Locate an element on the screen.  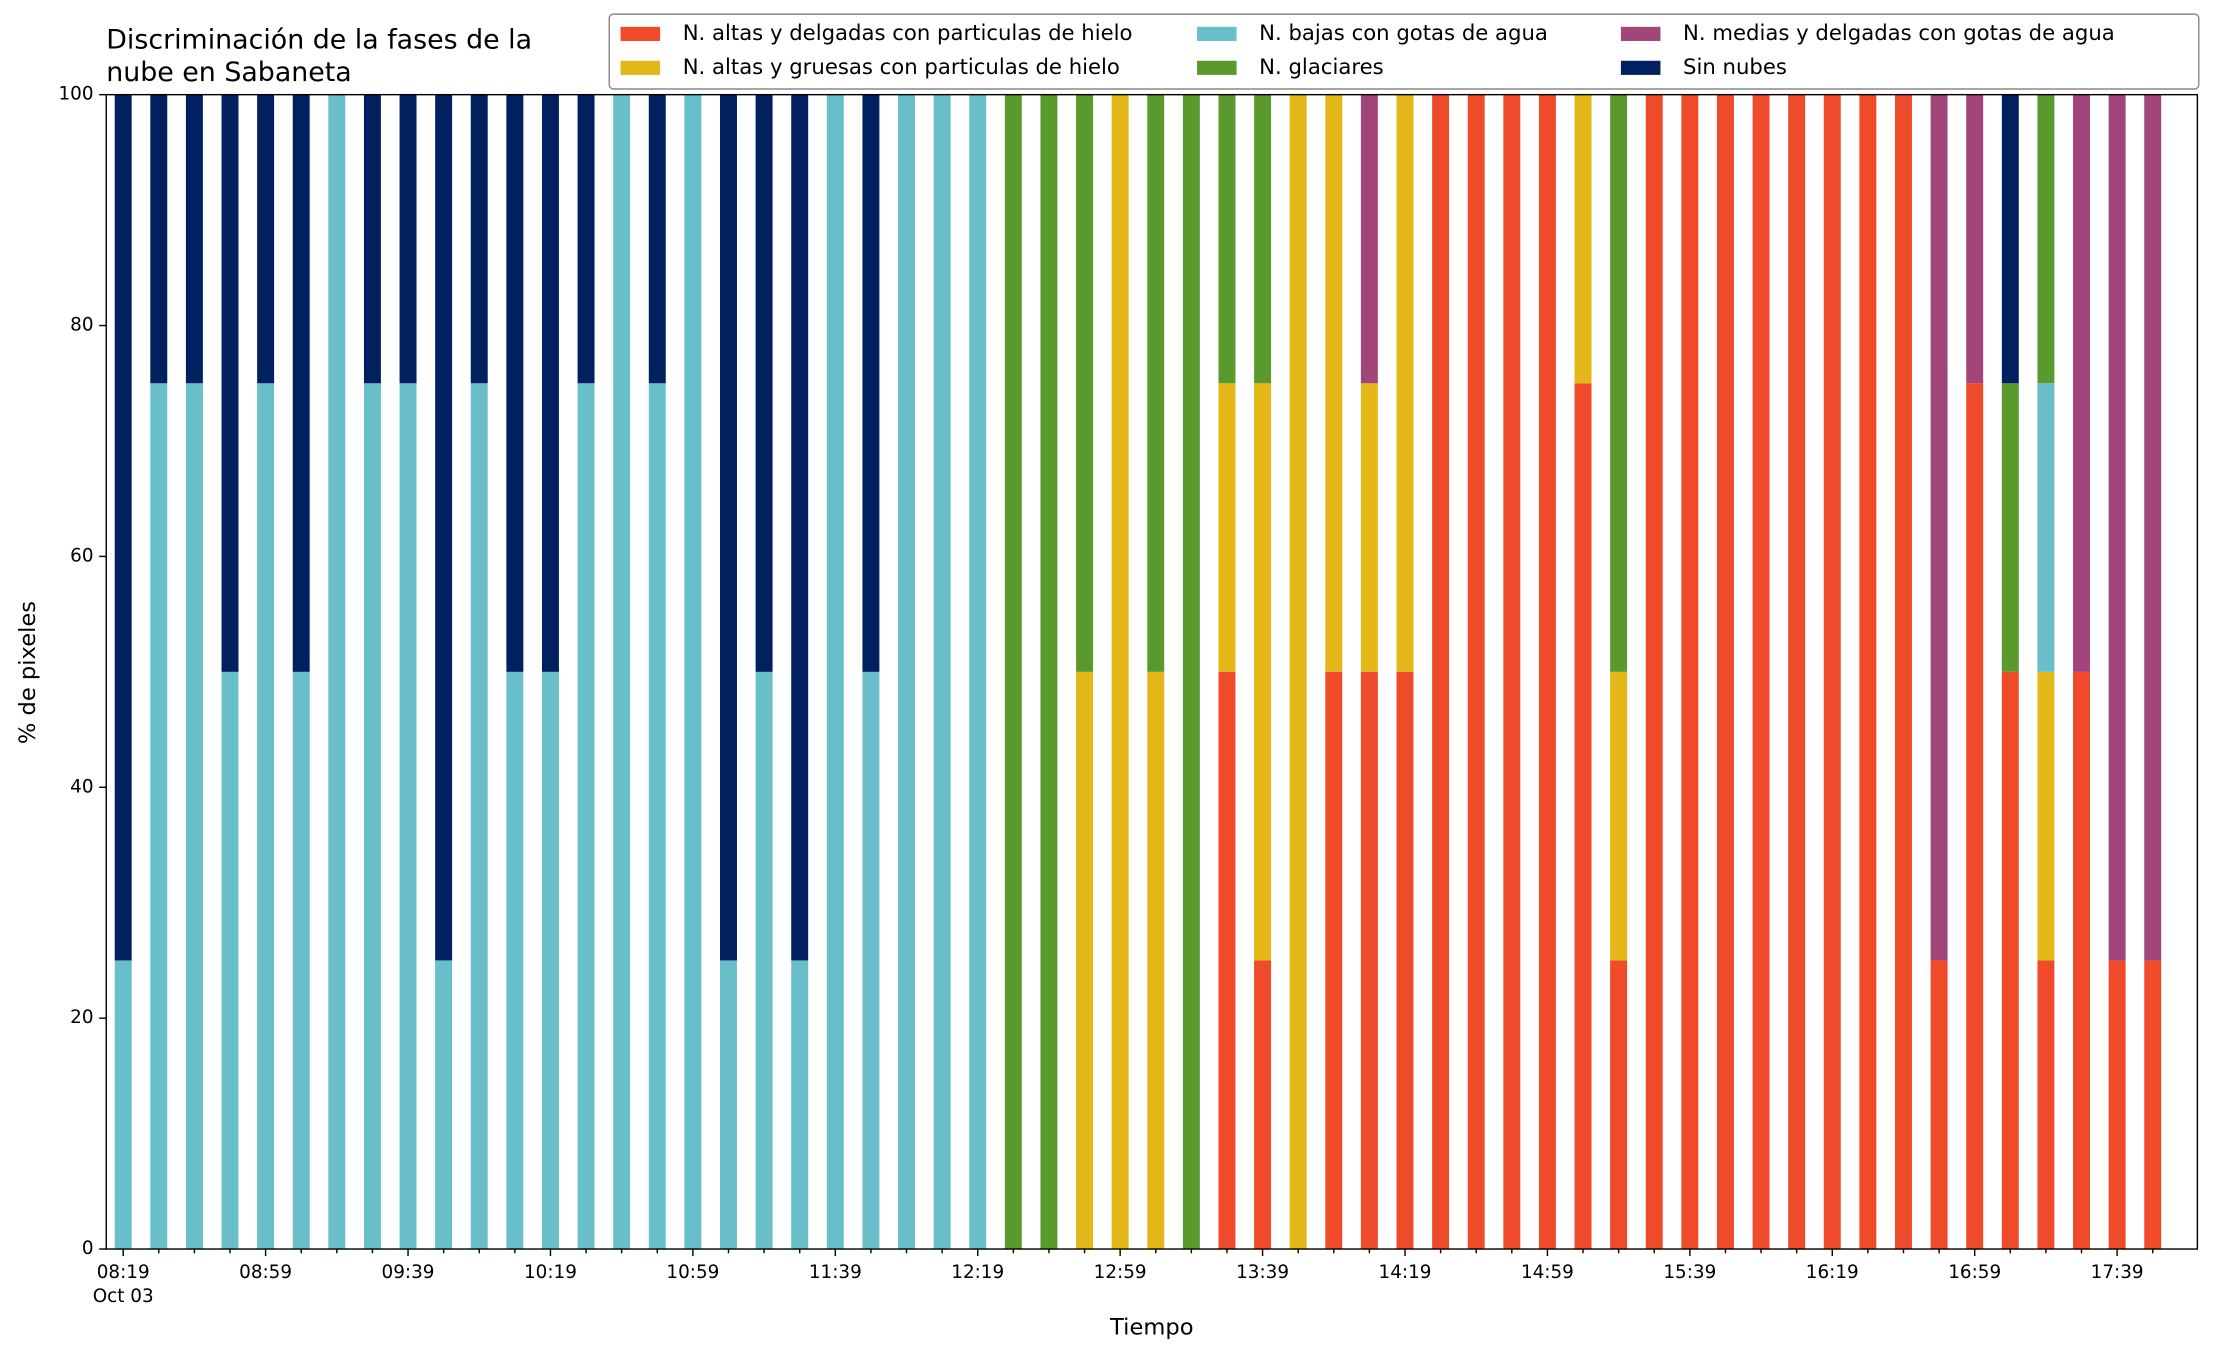
x-tick-label: 16:19 is located at coordinates (1832, 1272).